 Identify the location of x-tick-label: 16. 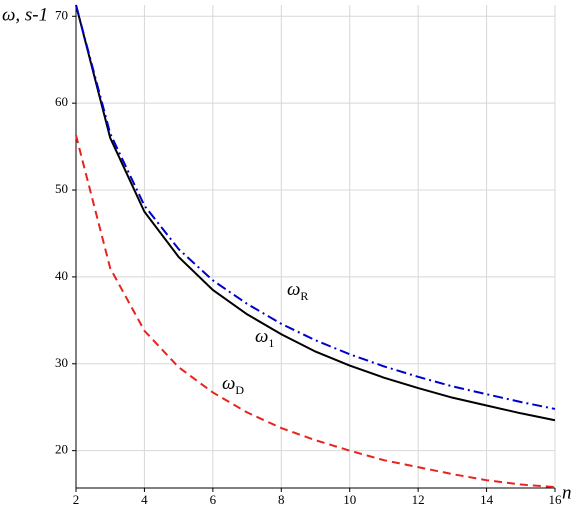
(556, 499).